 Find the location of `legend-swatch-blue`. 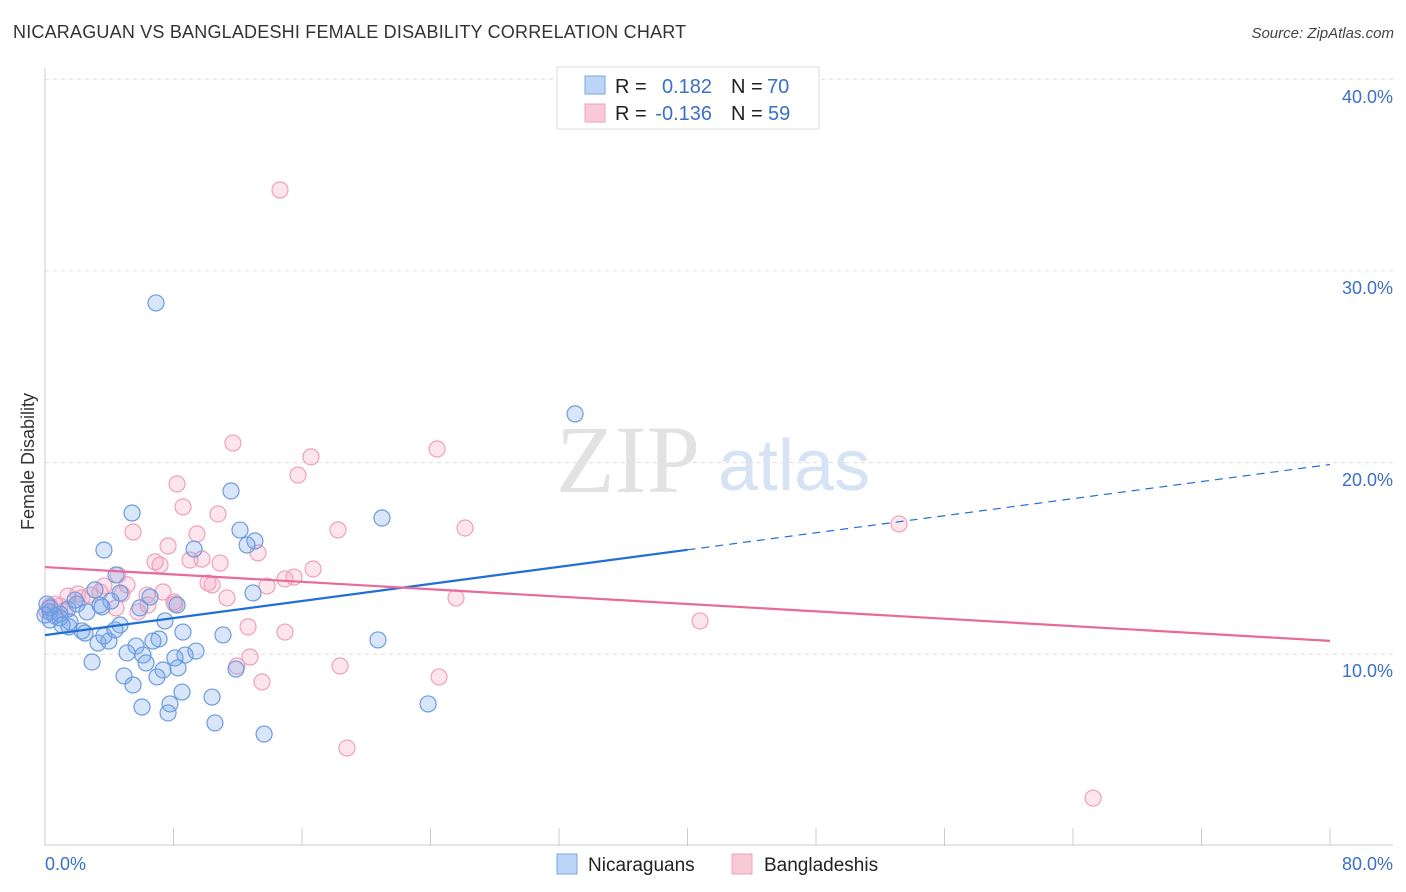

legend-swatch-blue is located at coordinates (595, 85).